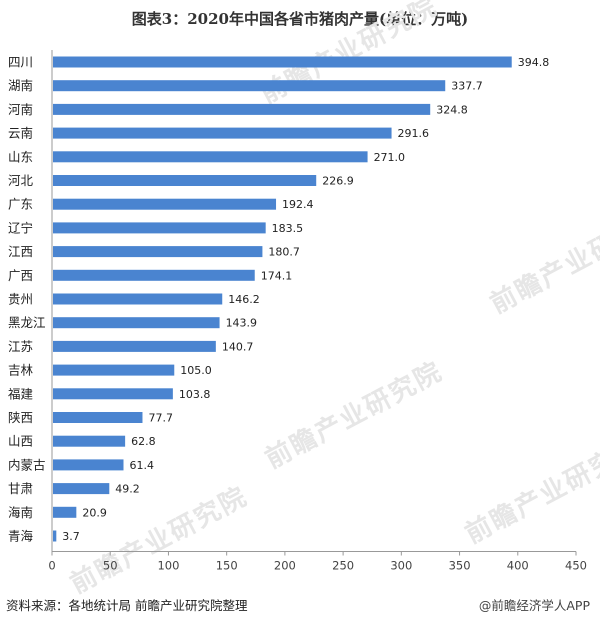 The width and height of the screenshot is (600, 623). I want to click on x-tick-label: 450, so click(576, 566).